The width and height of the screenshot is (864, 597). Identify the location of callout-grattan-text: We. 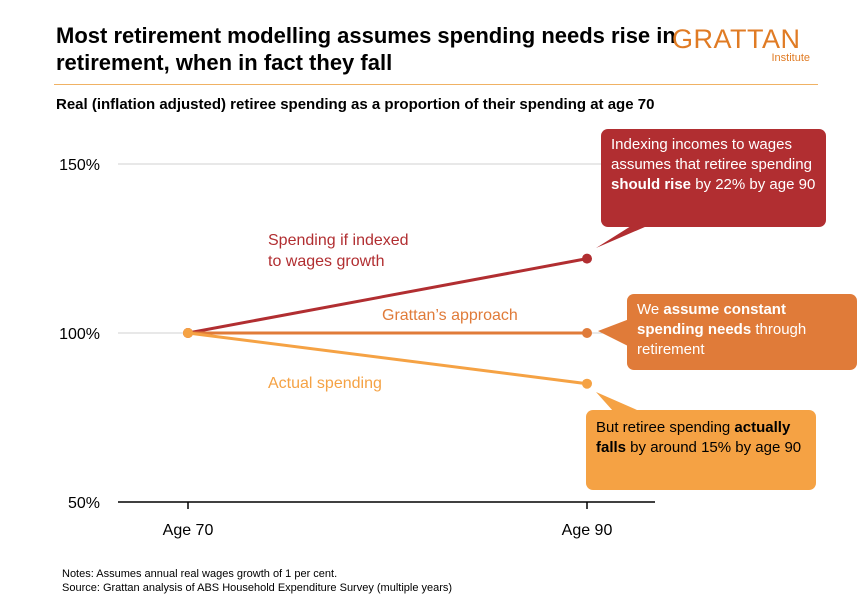
(650, 309).